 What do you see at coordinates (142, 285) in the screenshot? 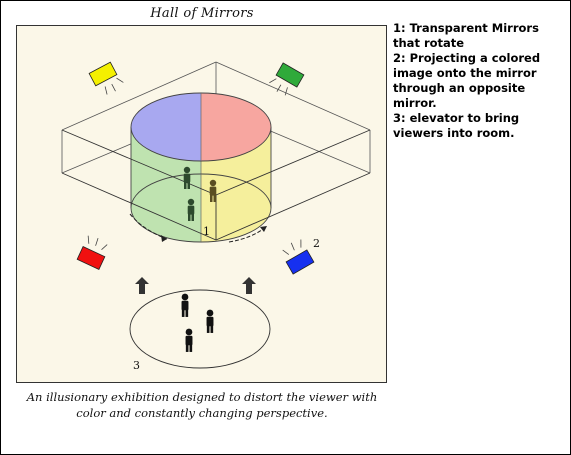
I see `up-arrow-left` at bounding box center [142, 285].